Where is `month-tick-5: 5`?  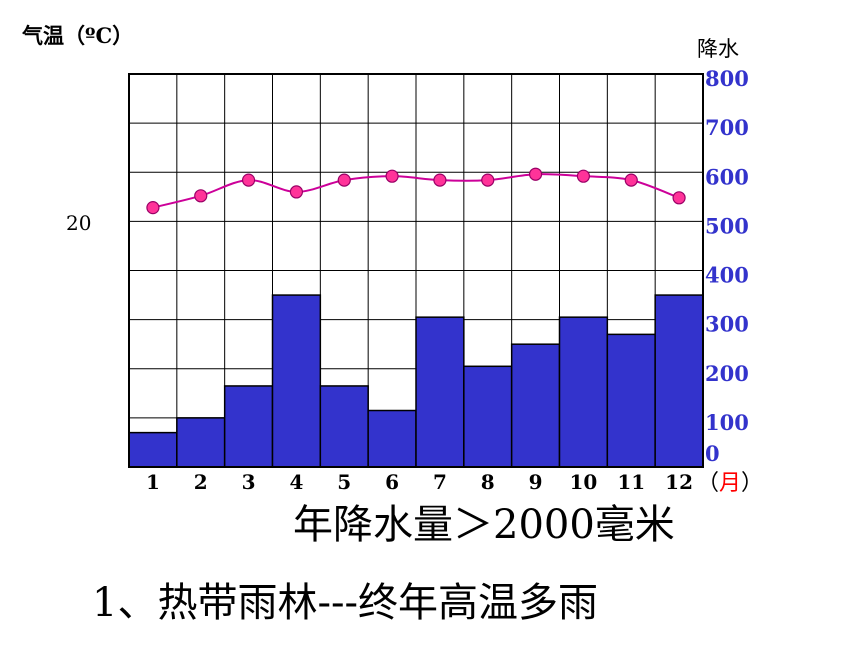 month-tick-5: 5 is located at coordinates (344, 482).